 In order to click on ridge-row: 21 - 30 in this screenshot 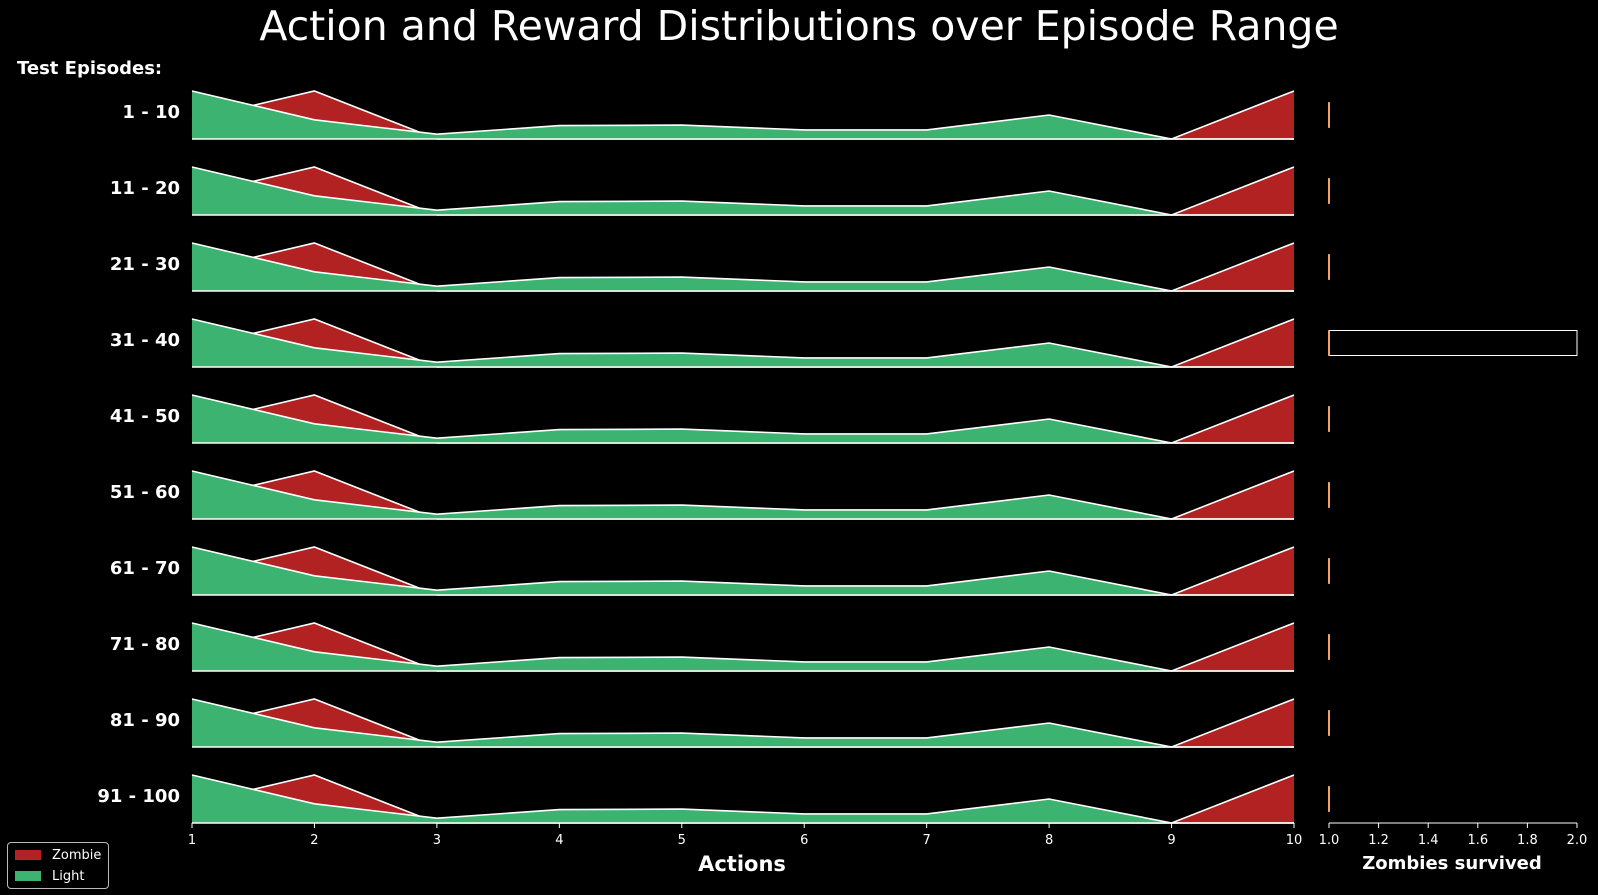, I will do `click(702, 267)`.